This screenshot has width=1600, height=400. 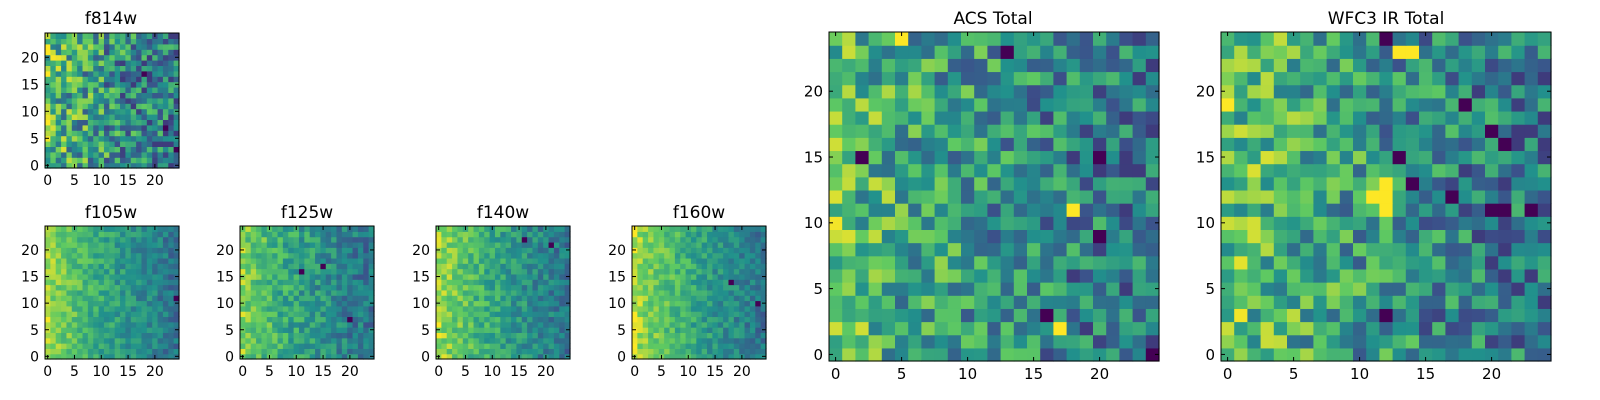 I want to click on x-tick-label: 15, so click(x=715, y=372).